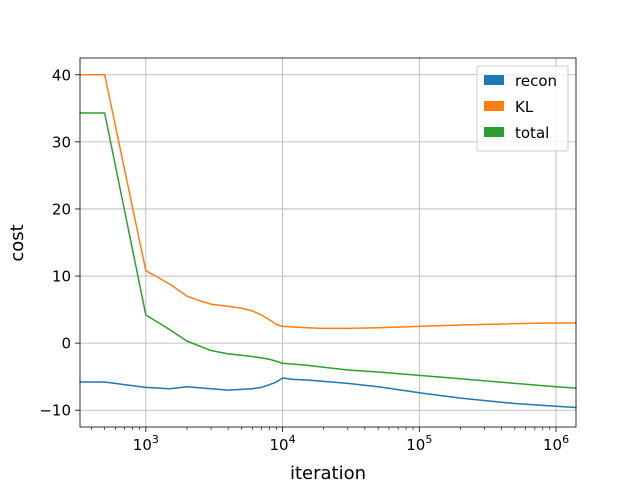 The height and width of the screenshot is (480, 640). What do you see at coordinates (283, 443) in the screenshot?
I see `x-tick-label: 10⁴` at bounding box center [283, 443].